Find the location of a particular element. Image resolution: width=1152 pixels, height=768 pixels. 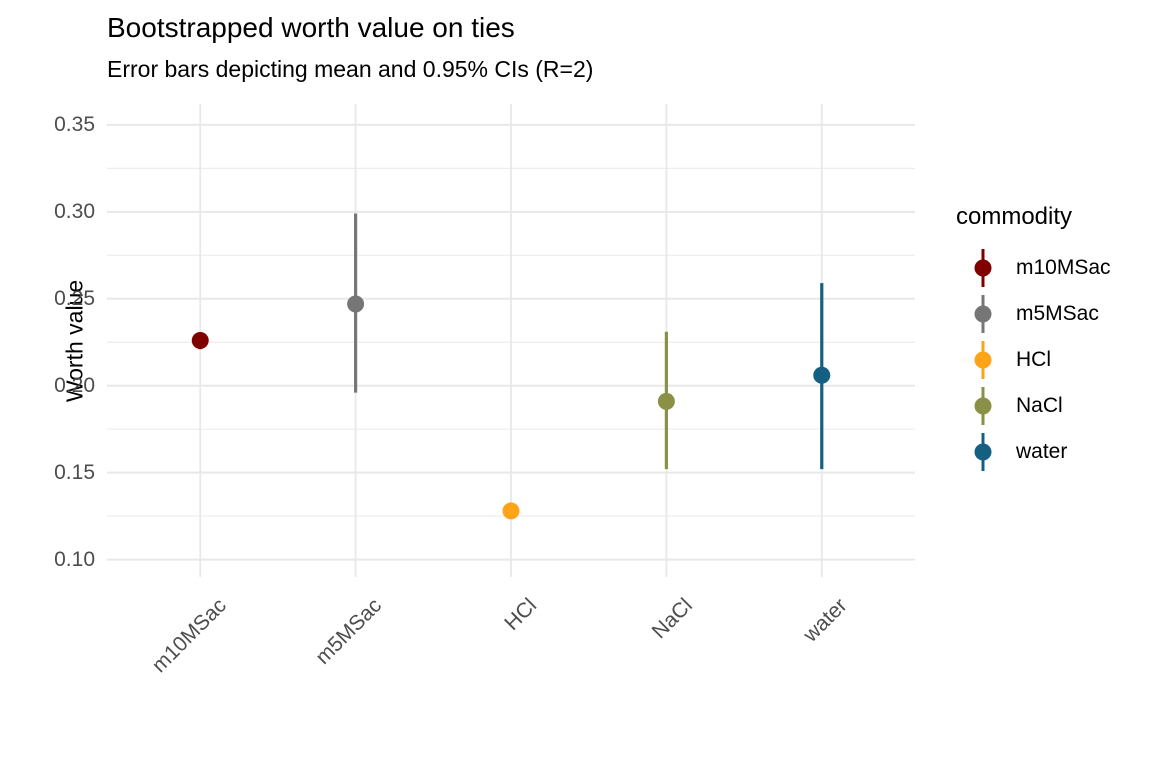

legend-item-label: m5MSac is located at coordinates (1057, 313).